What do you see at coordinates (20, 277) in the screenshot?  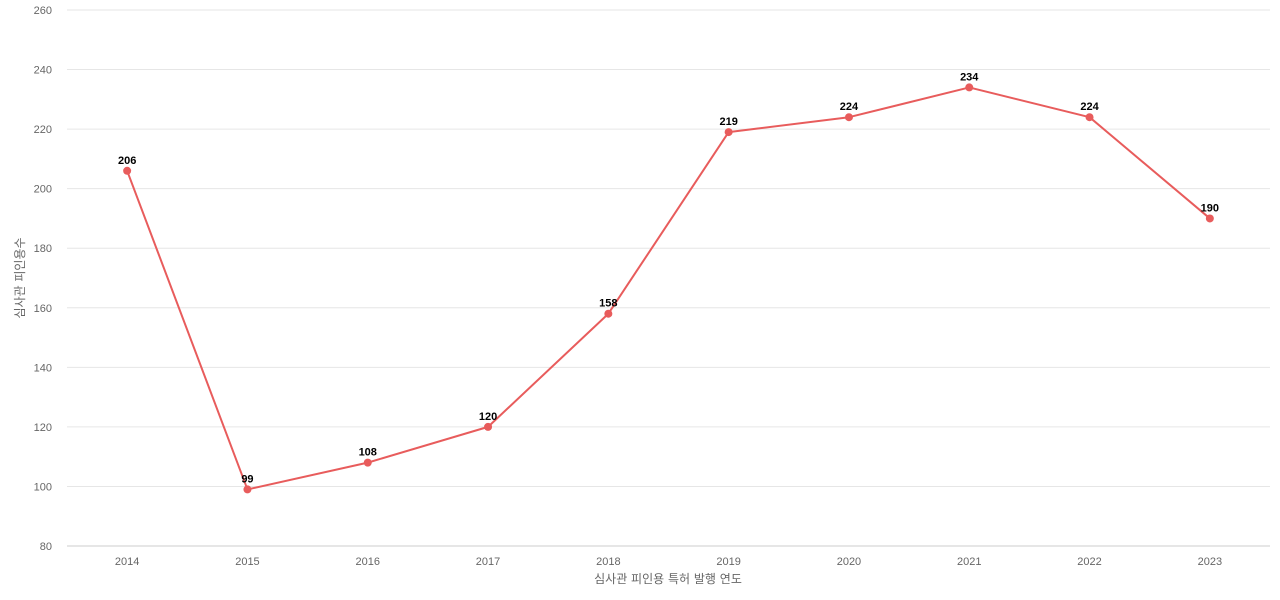 I see `y-axis-title: 심사관 피인용수` at bounding box center [20, 277].